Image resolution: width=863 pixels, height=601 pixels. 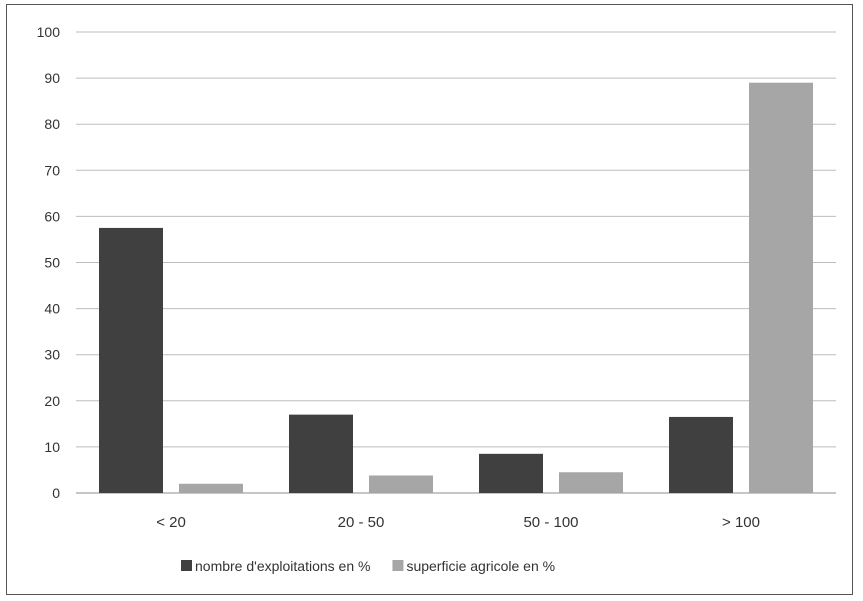 I want to click on y-axis-tick-labels: 0 10 20 30 40 50 60 70 80 90 100, so click(x=49, y=262).